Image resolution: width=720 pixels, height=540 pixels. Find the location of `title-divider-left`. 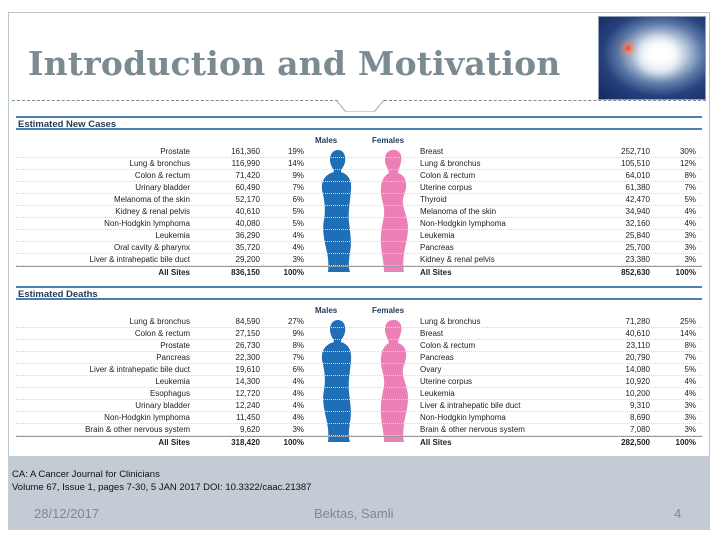

title-divider-left is located at coordinates (175, 100).